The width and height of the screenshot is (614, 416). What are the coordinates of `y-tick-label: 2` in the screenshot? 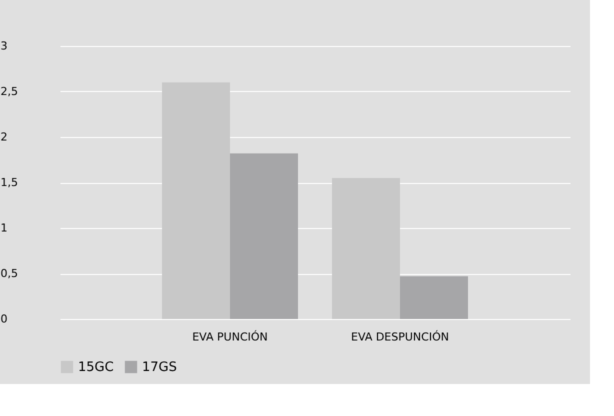 It's located at (4, 137).